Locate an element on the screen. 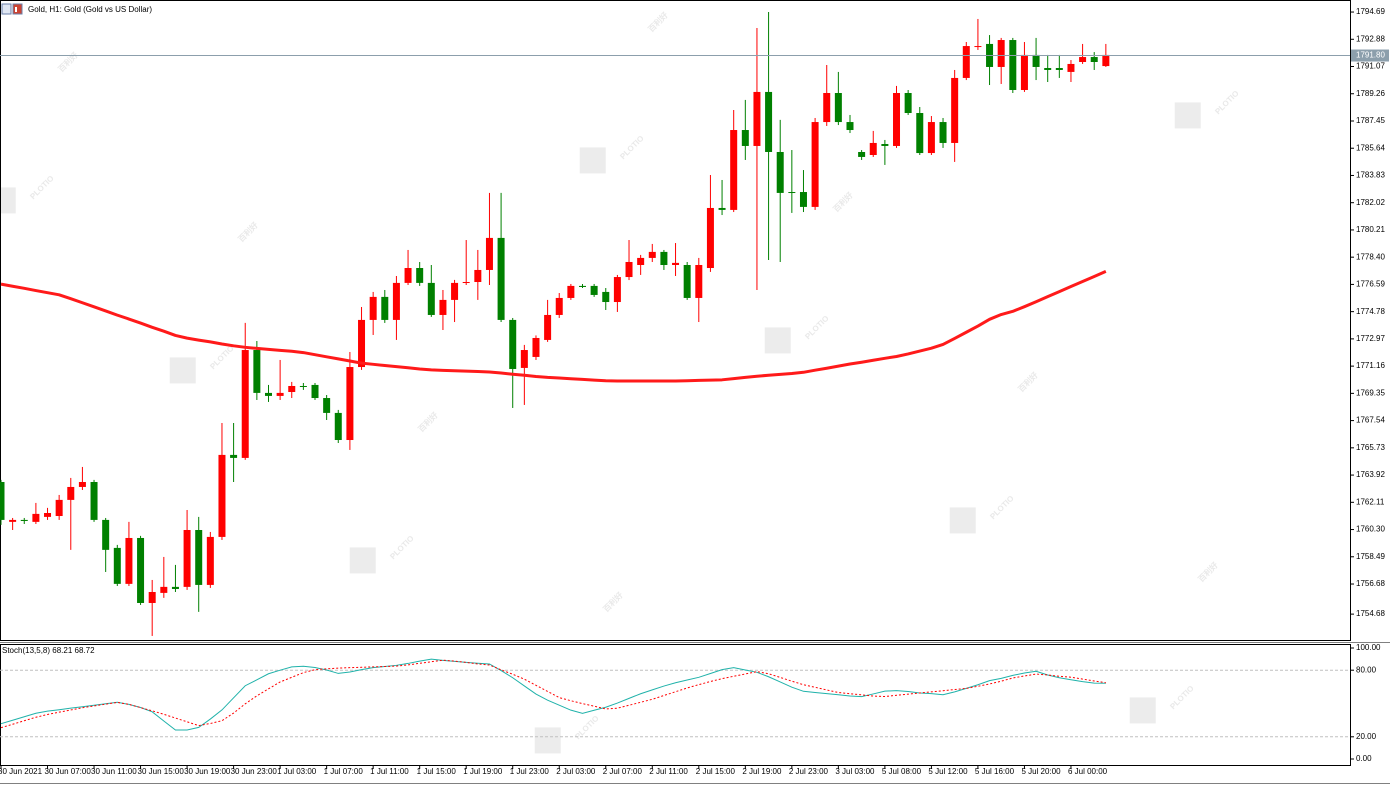 The width and height of the screenshot is (1390, 785). x-tick-label: 5 Jul 20:00 is located at coordinates (1041, 771).